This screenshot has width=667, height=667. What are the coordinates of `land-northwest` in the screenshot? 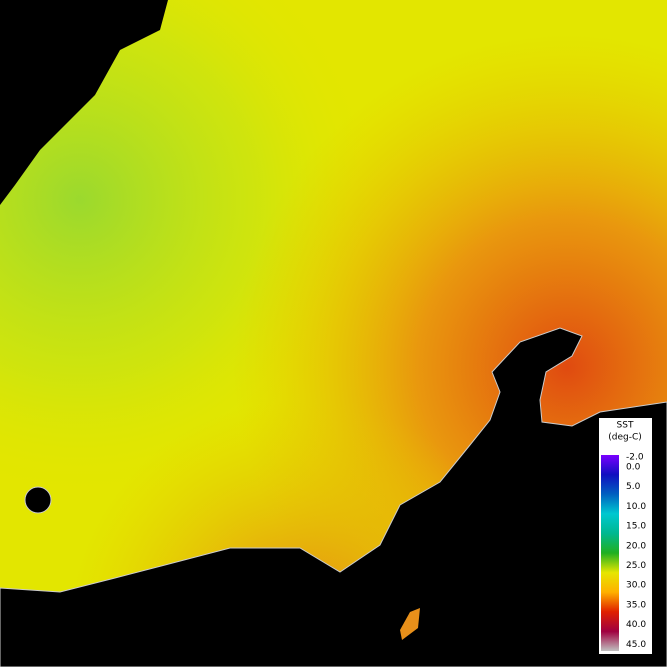 It's located at (84, 102).